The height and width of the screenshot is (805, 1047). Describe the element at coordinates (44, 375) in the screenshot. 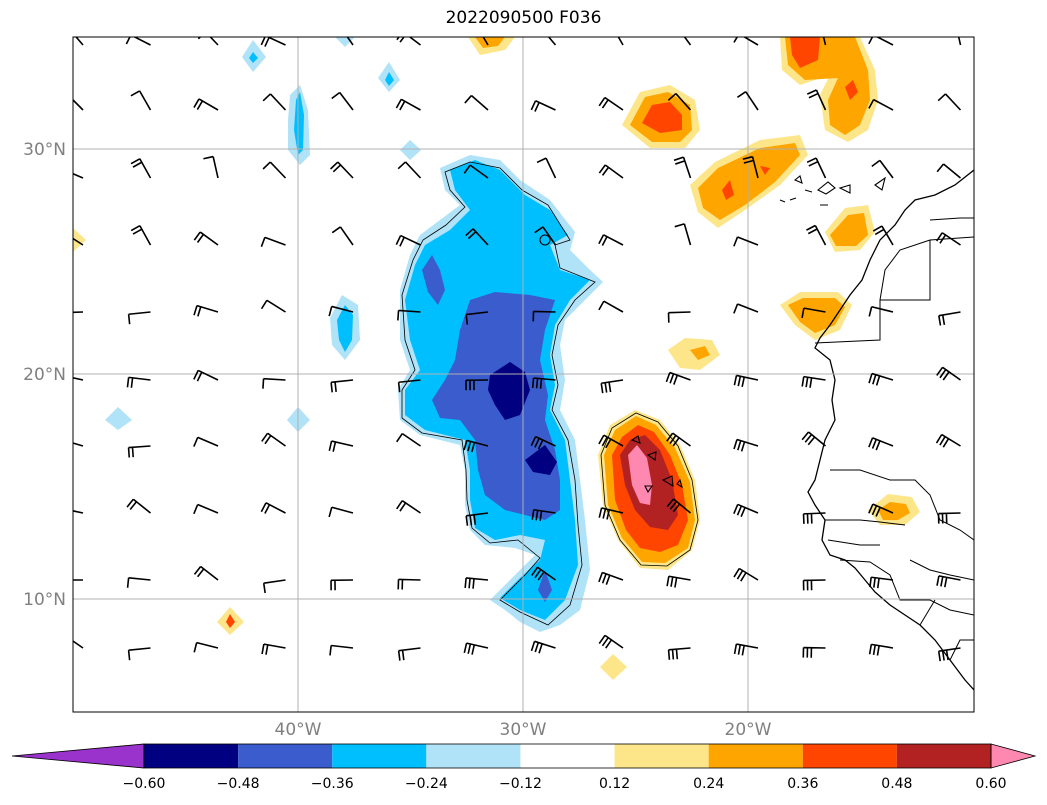

I see `latitude-labels: 30°N 20°N 10°N` at that location.